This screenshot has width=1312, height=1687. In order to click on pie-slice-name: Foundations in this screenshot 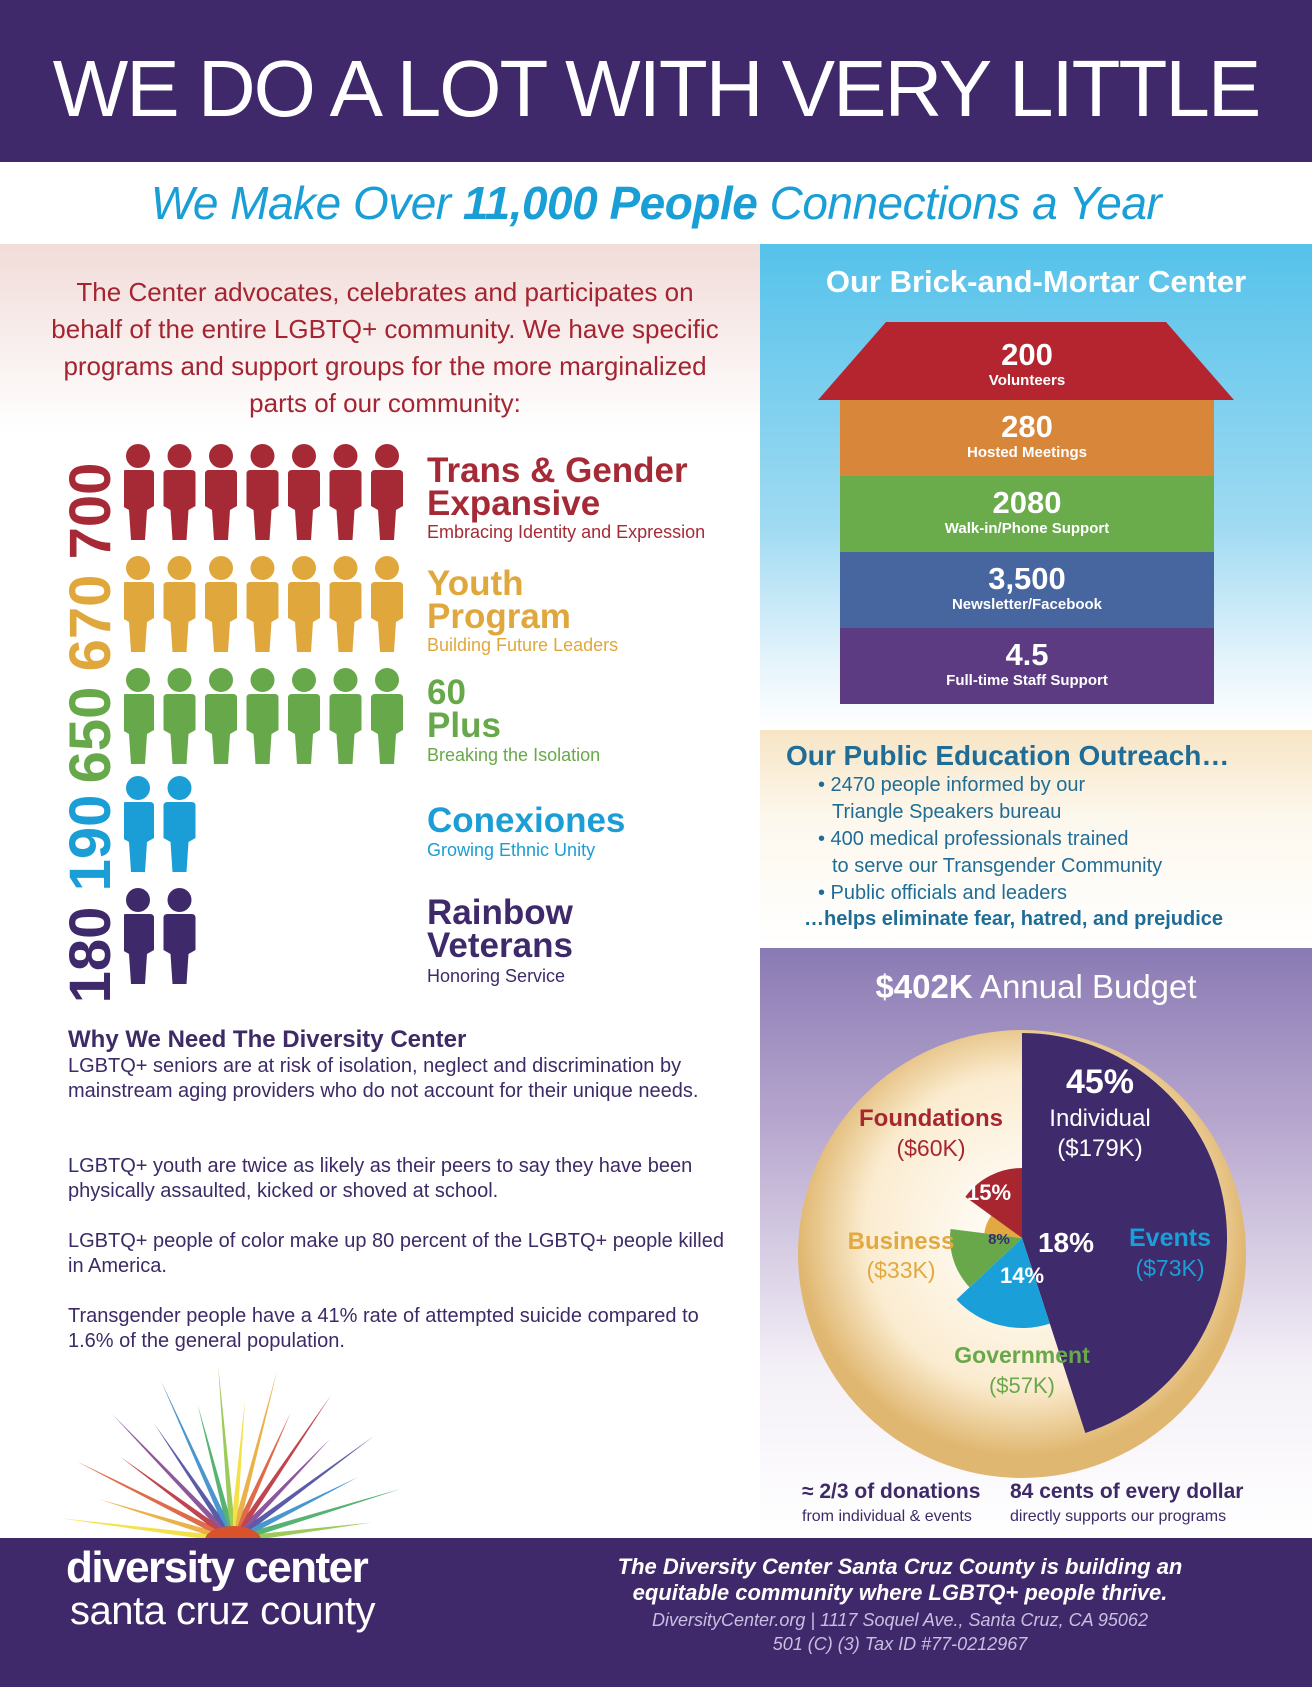, I will do `click(931, 1118)`.